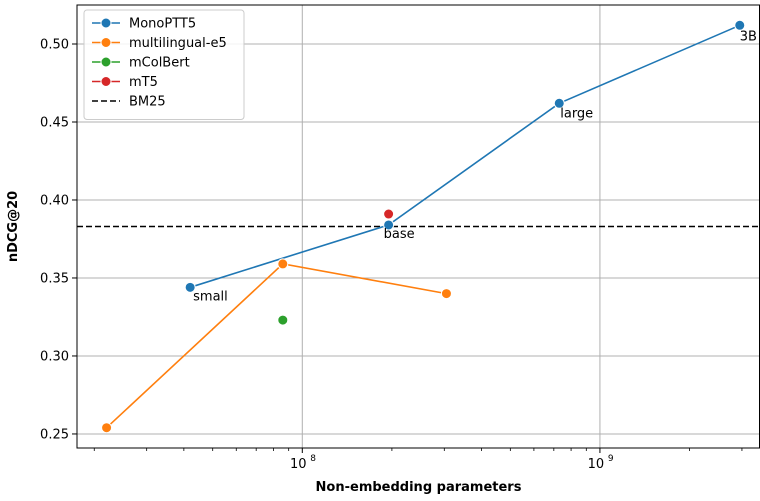 The width and height of the screenshot is (760, 501). I want to click on point-label: base, so click(399, 234).